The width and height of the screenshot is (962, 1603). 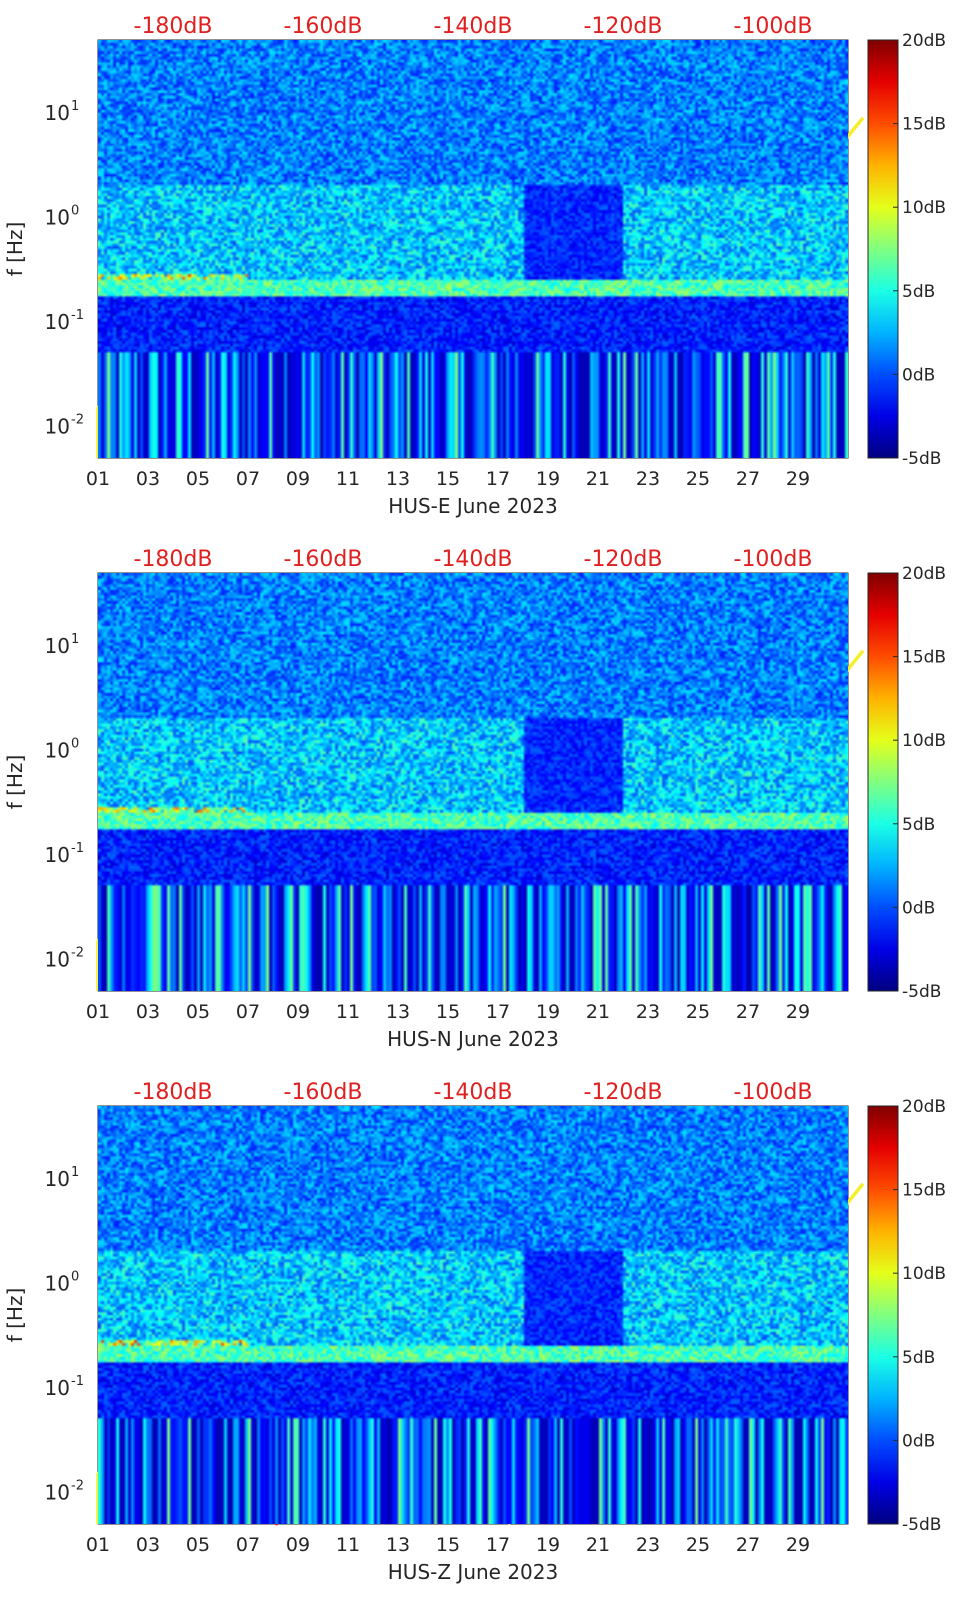 What do you see at coordinates (472, 506) in the screenshot?
I see `x-axis-label: HUS-E June 2023` at bounding box center [472, 506].